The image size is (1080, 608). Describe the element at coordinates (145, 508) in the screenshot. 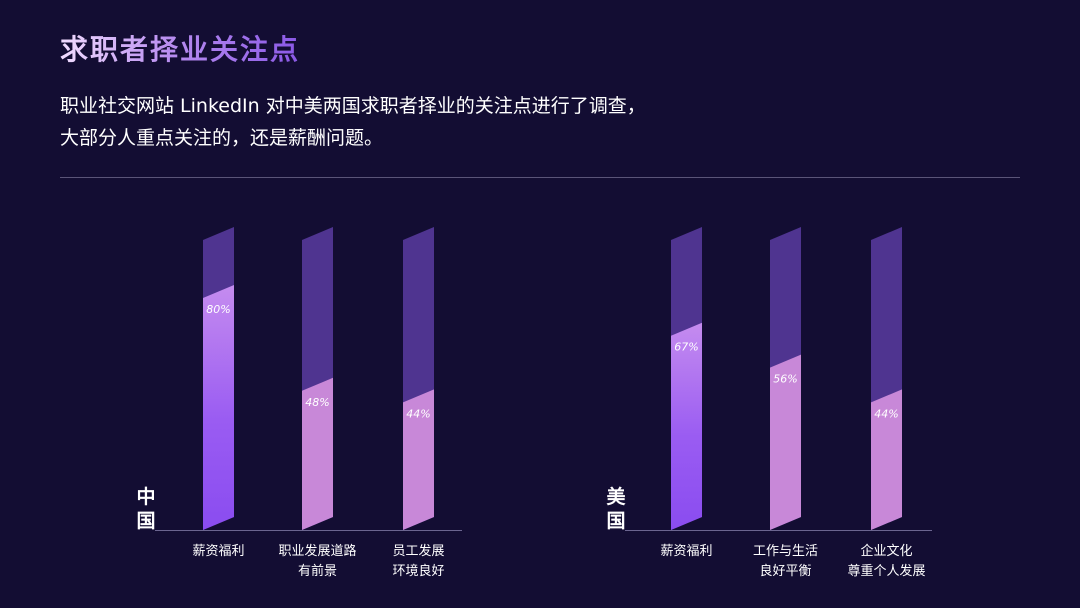

I see `group-label: 中国` at that location.